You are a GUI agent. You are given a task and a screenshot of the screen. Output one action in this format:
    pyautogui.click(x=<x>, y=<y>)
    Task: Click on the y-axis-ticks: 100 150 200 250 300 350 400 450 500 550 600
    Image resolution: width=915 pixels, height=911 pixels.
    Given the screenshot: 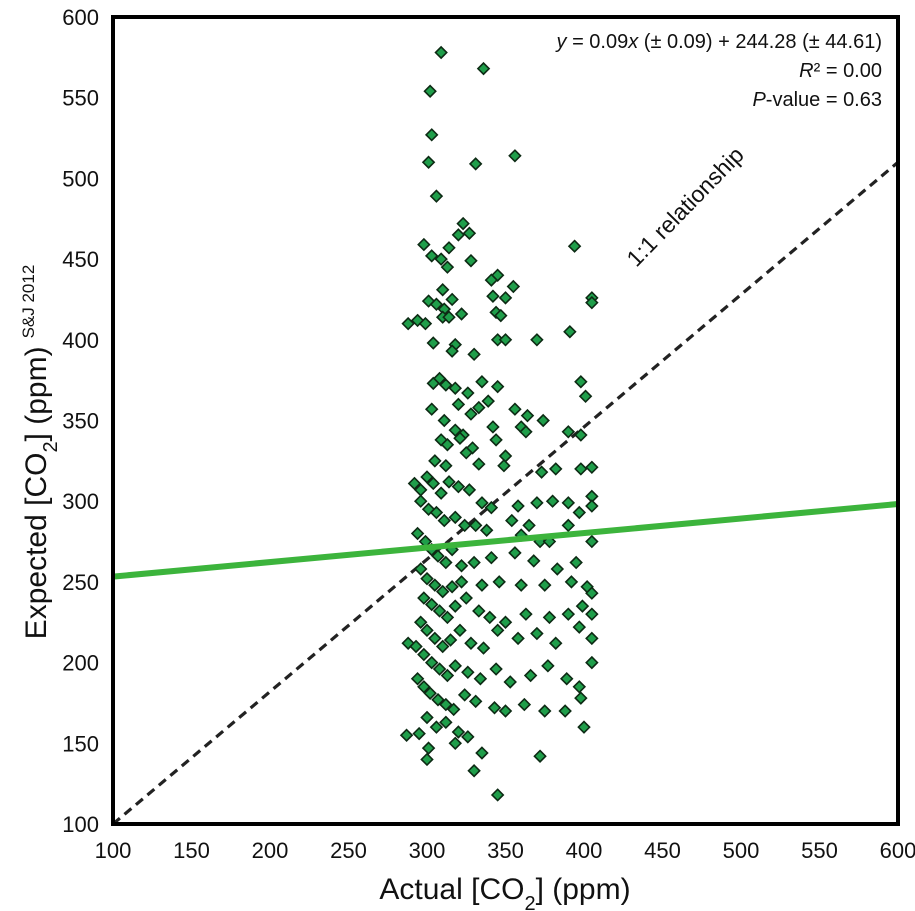 What is the action you would take?
    pyautogui.click(x=80, y=421)
    